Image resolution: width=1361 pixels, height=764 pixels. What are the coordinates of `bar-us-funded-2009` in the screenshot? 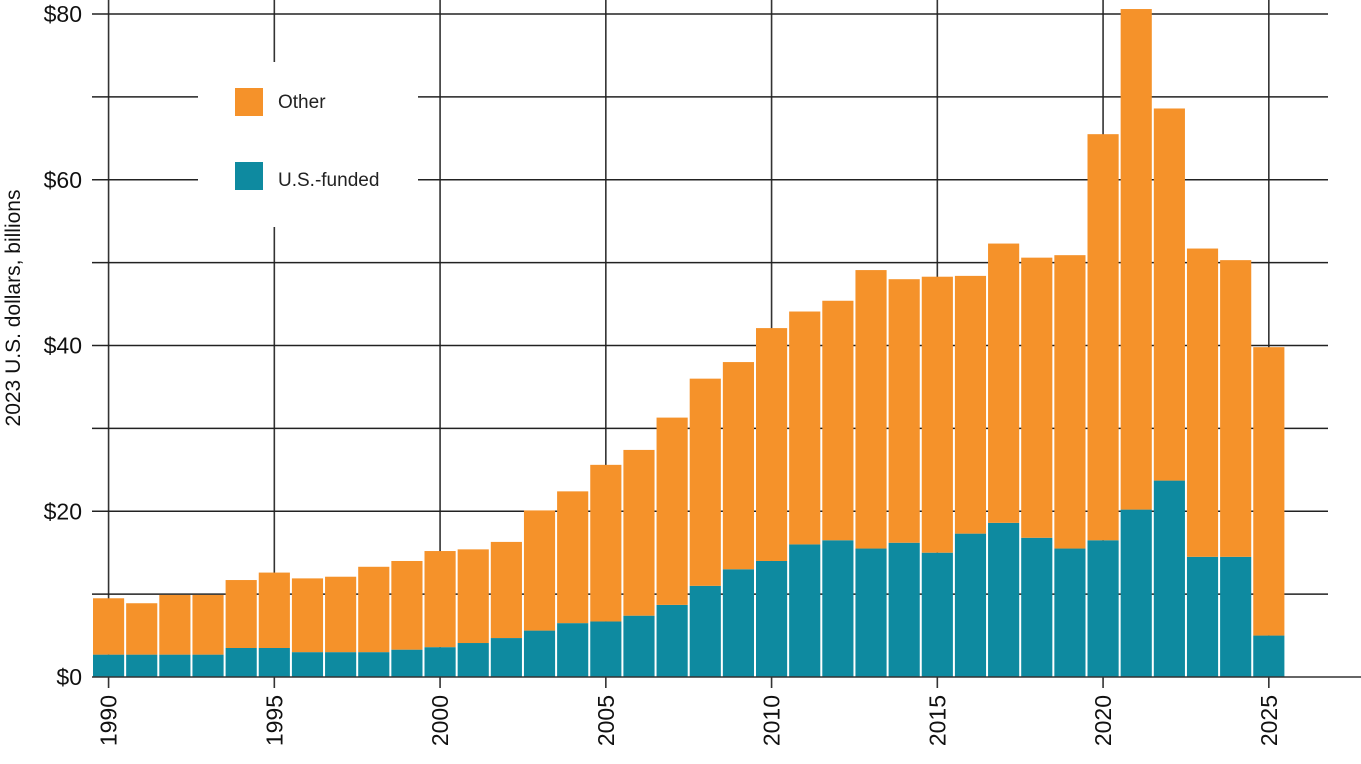 It's located at (738, 623).